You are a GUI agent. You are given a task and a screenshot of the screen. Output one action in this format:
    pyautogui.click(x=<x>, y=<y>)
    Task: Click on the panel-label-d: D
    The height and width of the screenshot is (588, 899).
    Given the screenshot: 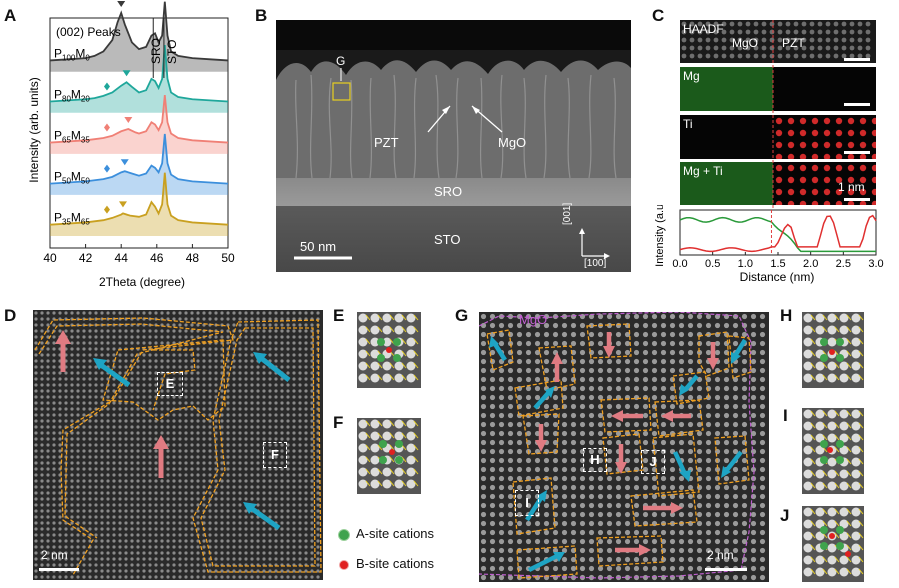 What is the action you would take?
    pyautogui.click(x=10, y=315)
    